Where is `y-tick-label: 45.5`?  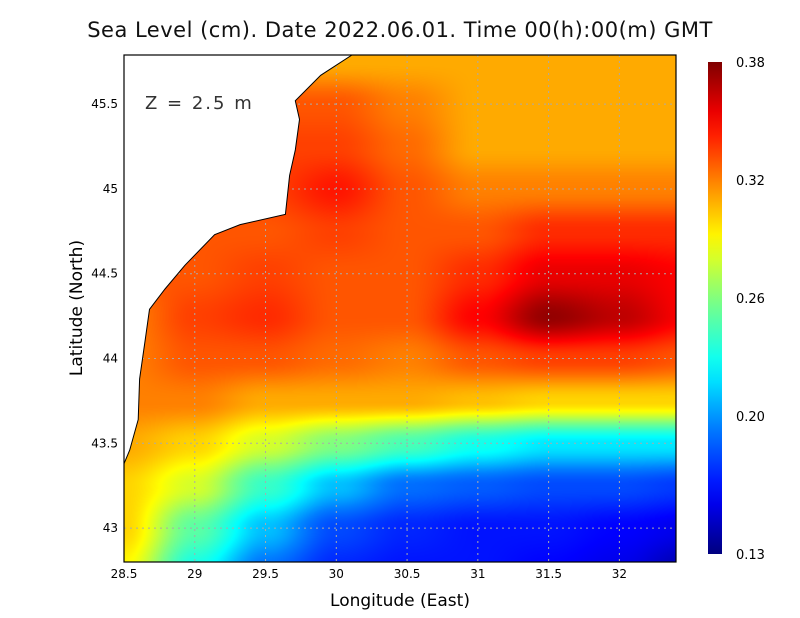
y-tick-label: 45.5 is located at coordinates (104, 104).